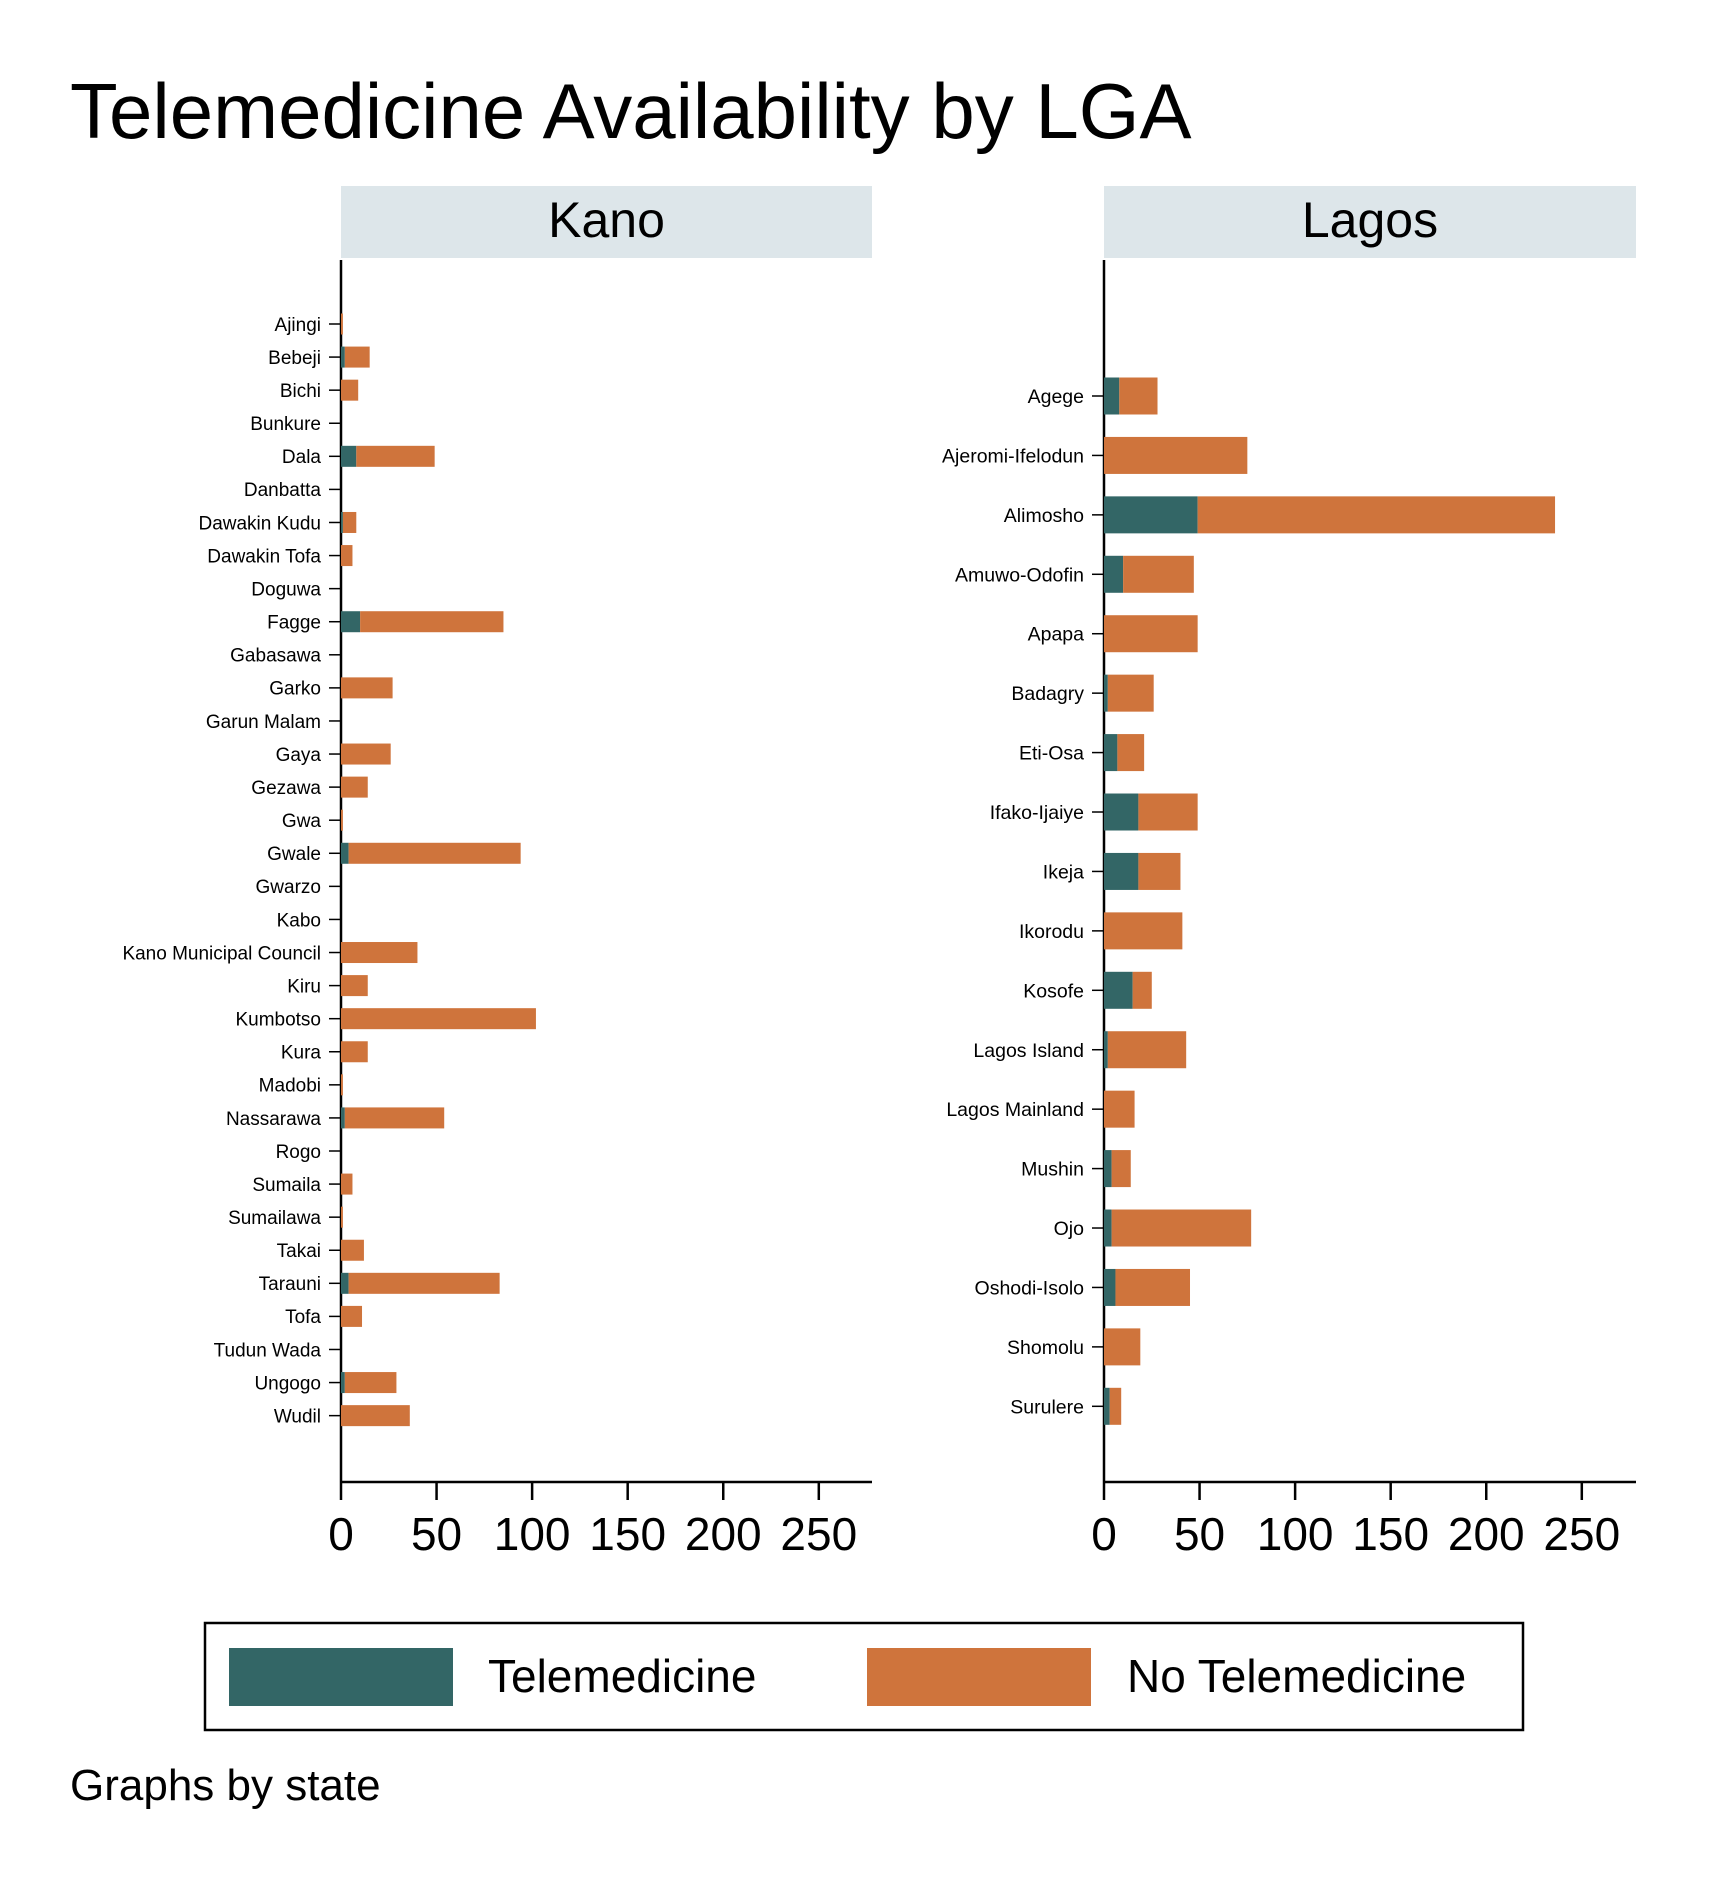 The width and height of the screenshot is (1726, 1882). What do you see at coordinates (286, 1185) in the screenshot?
I see `y-tick-label: Sumaila` at bounding box center [286, 1185].